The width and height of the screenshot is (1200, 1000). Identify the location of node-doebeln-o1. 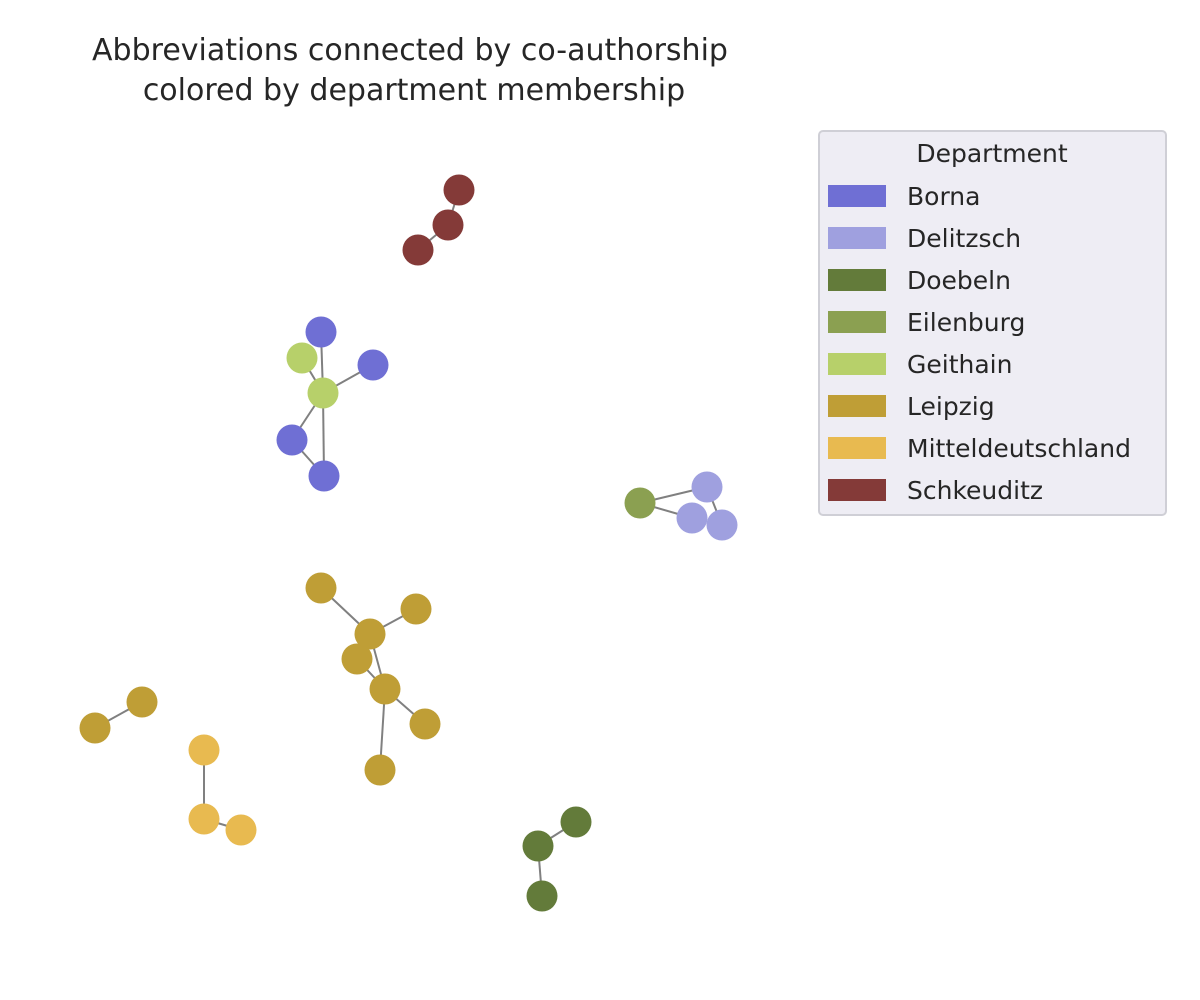
(576, 822).